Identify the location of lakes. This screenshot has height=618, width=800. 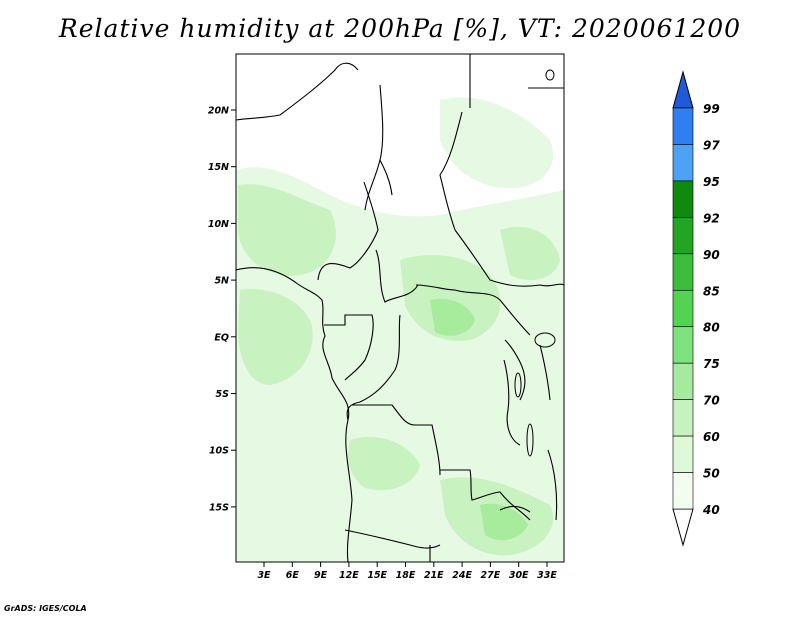
(535, 263).